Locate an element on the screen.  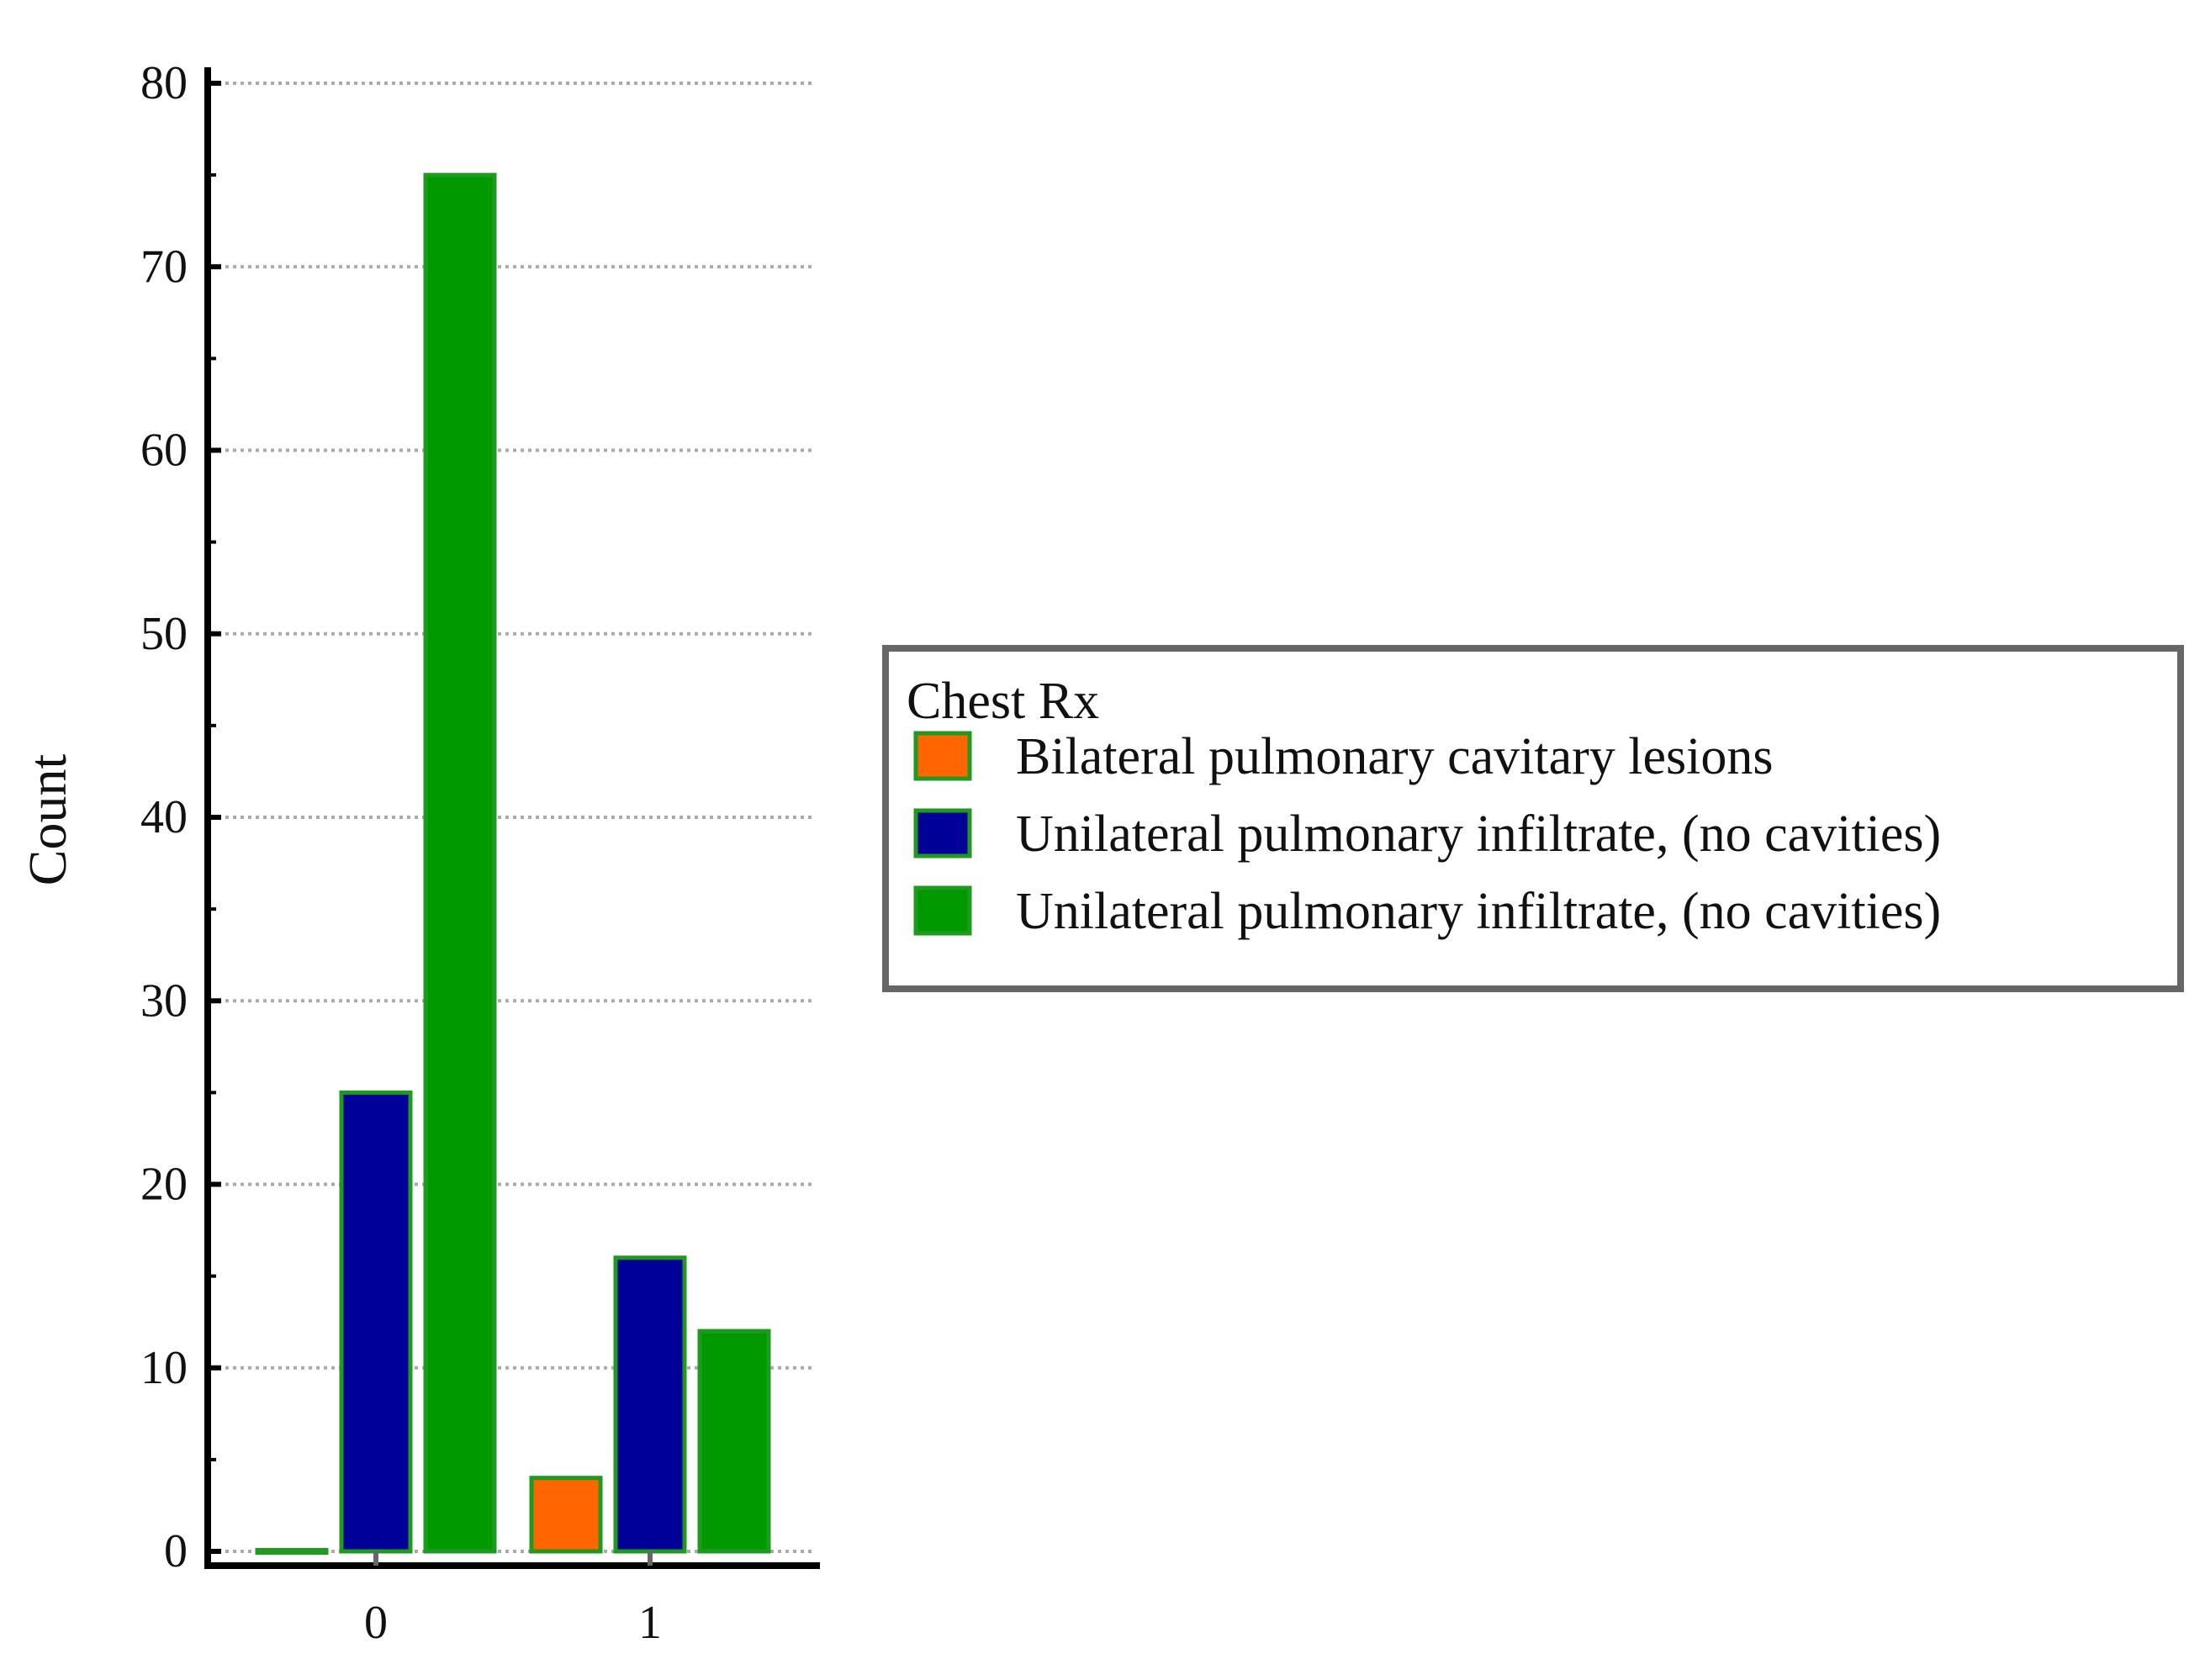
y-axis-title: Count is located at coordinates (47, 820).